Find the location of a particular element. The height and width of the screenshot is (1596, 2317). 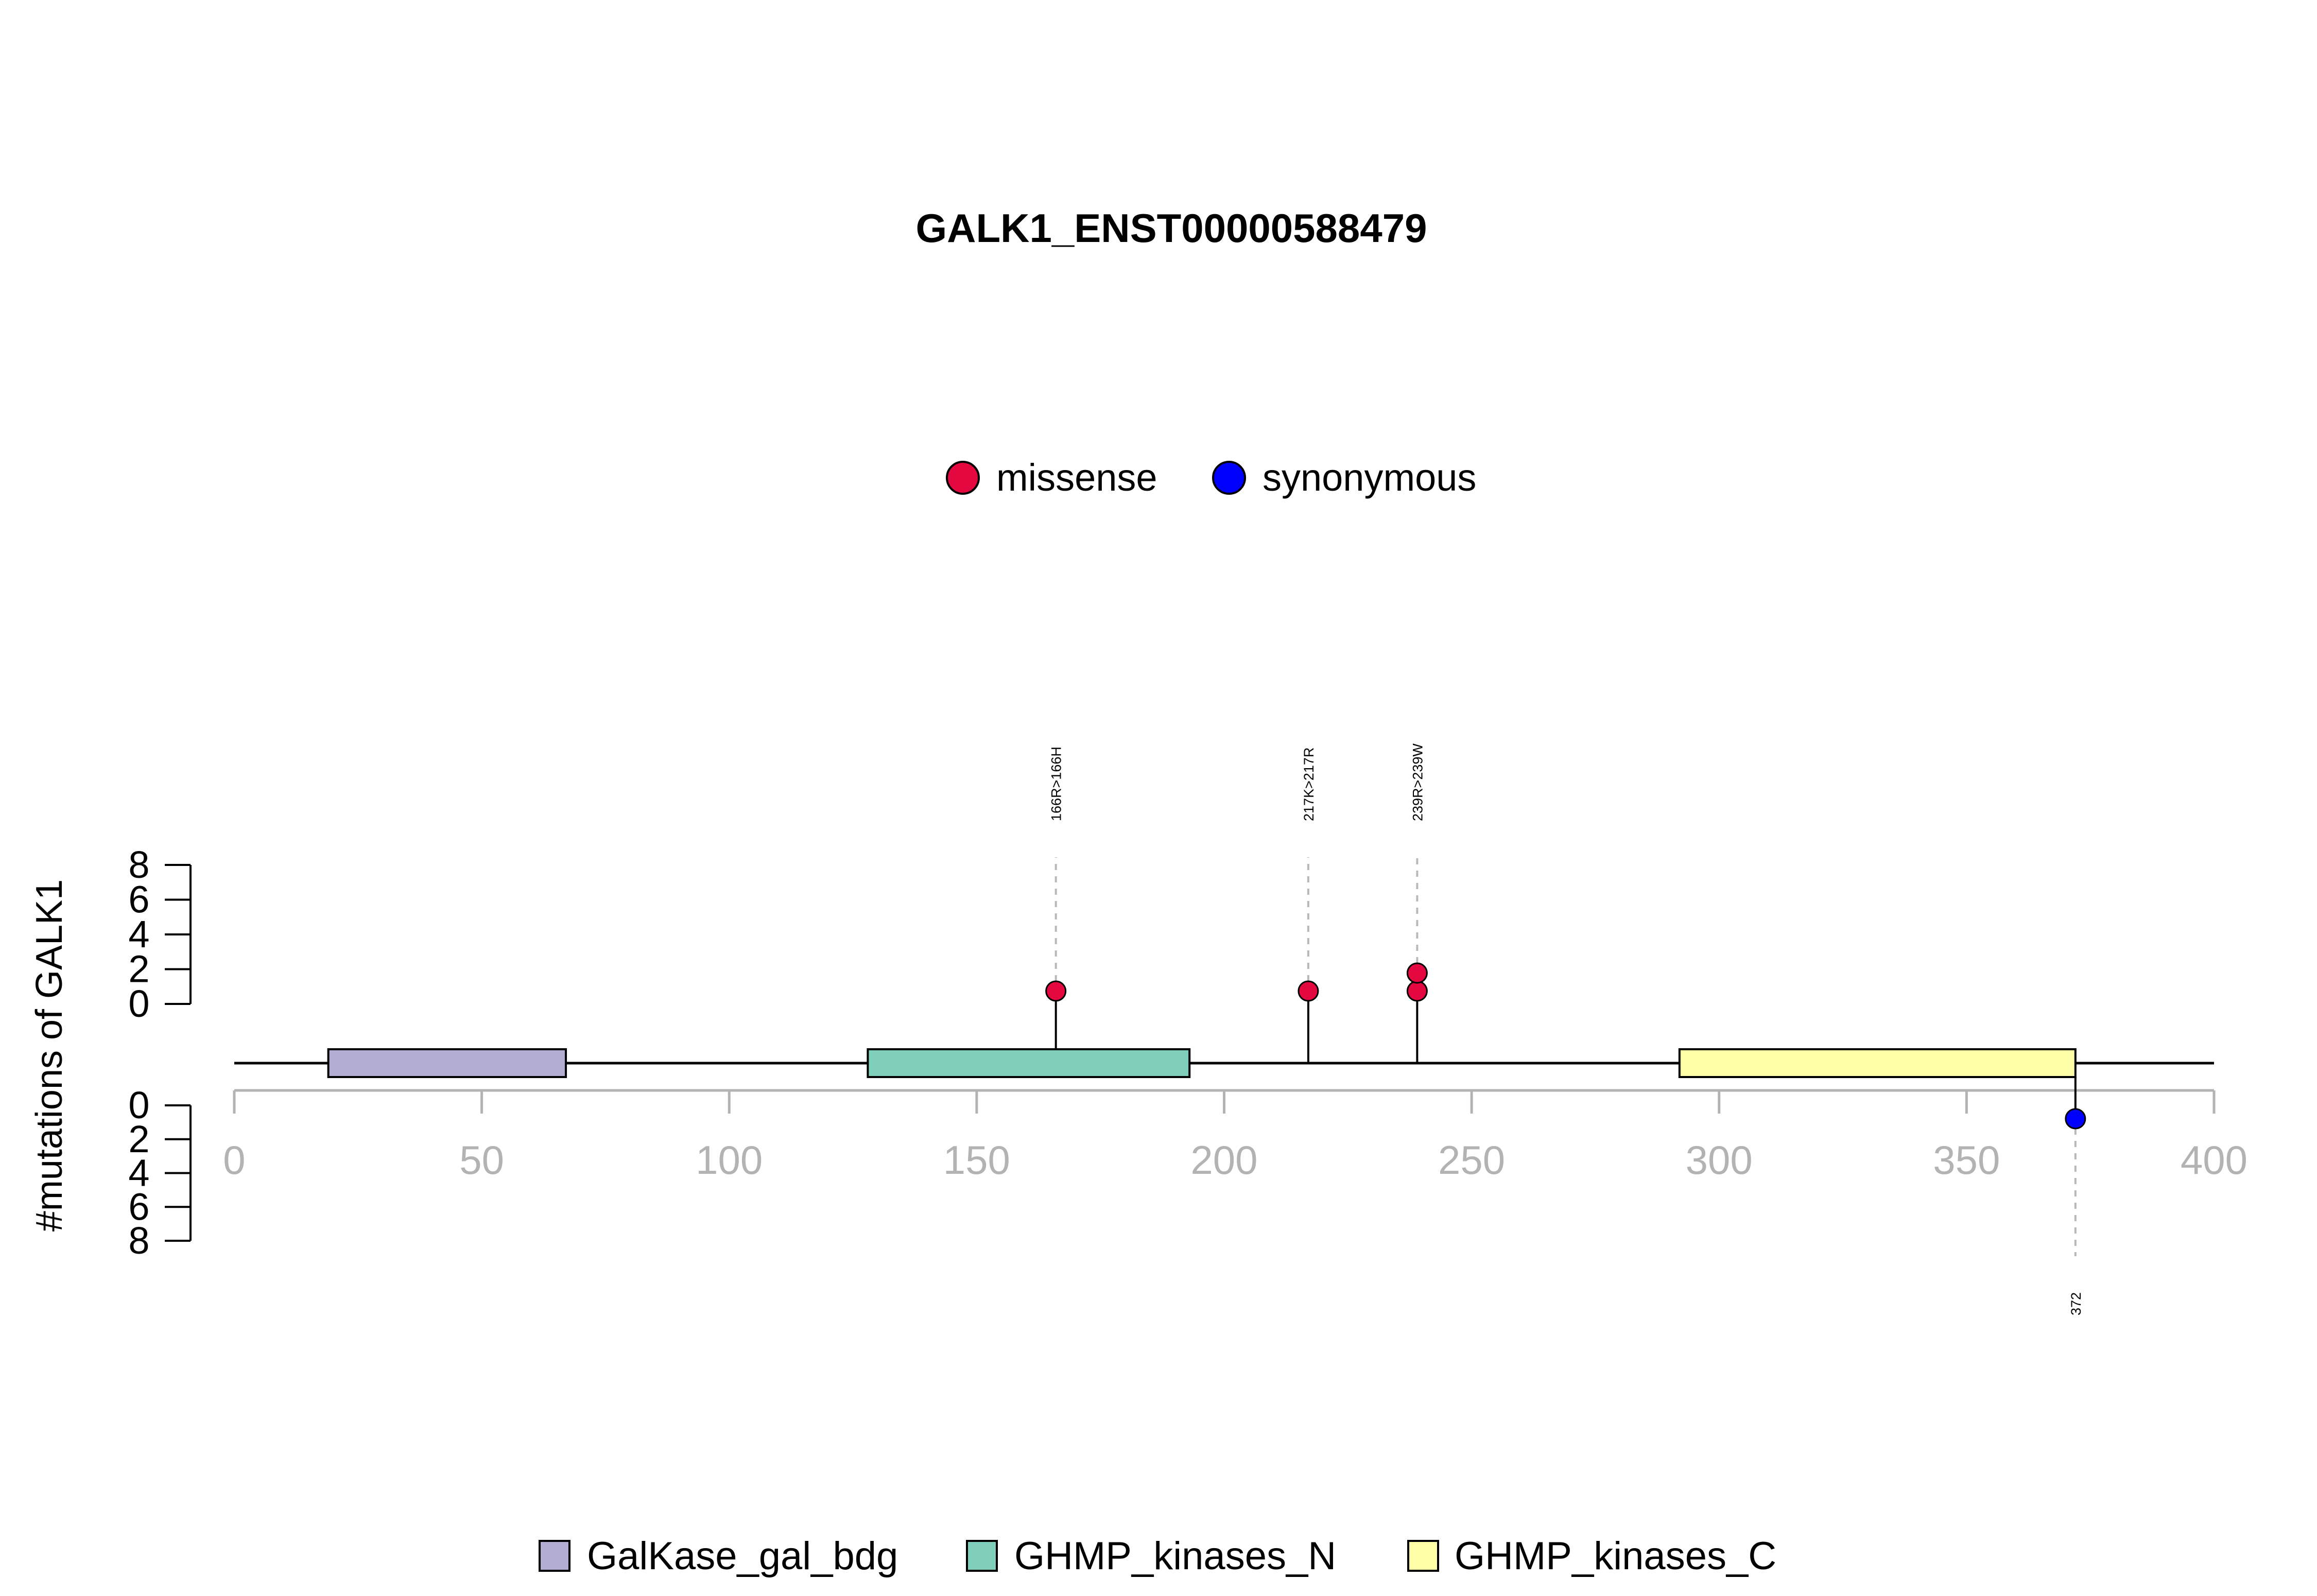

legend-swatch-GHMP_kinases_C is located at coordinates (1423, 1556).